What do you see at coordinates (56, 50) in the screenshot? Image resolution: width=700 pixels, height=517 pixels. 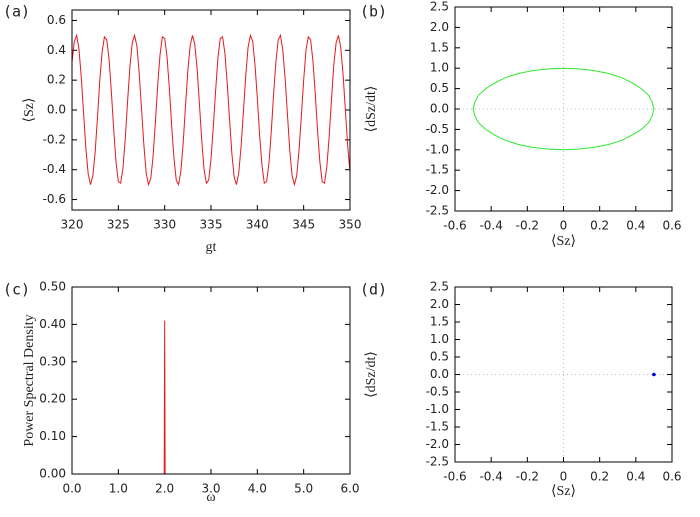 I see `y-tick-label: 0.4` at bounding box center [56, 50].